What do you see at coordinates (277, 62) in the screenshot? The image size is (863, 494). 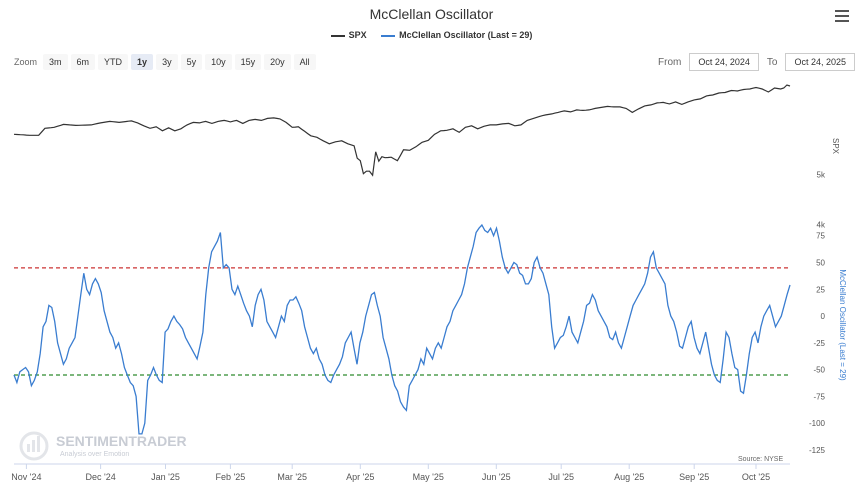 I see `zoom-button-20y: 20y` at bounding box center [277, 62].